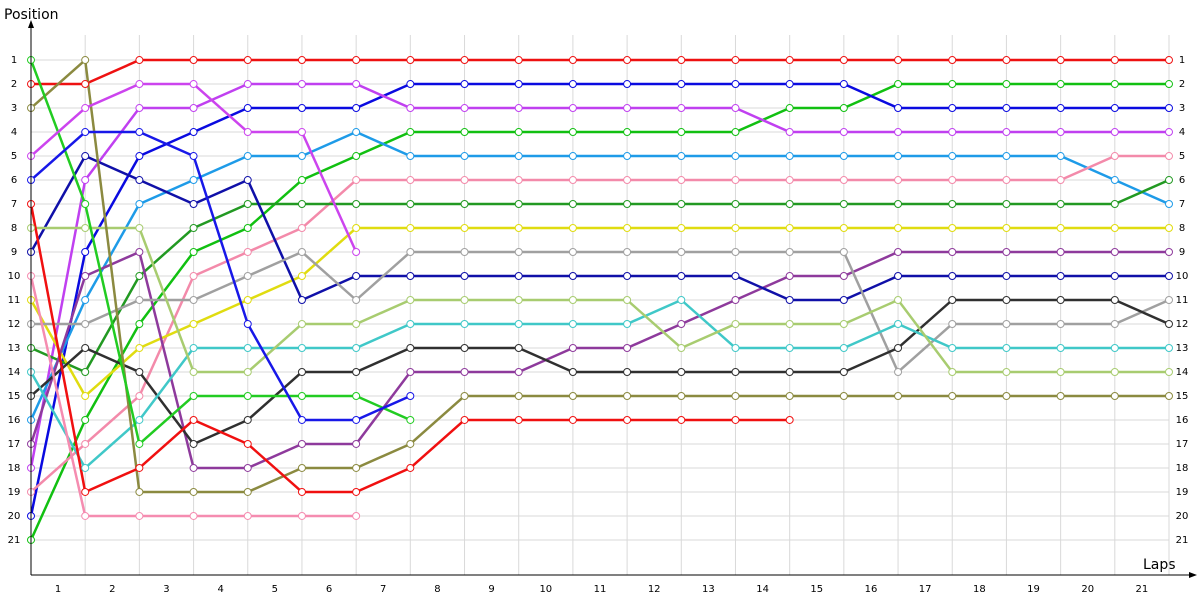 This screenshot has height=600, width=1200. Describe the element at coordinates (1182, 372) in the screenshot. I see `y-tick-label-right: 14` at that location.